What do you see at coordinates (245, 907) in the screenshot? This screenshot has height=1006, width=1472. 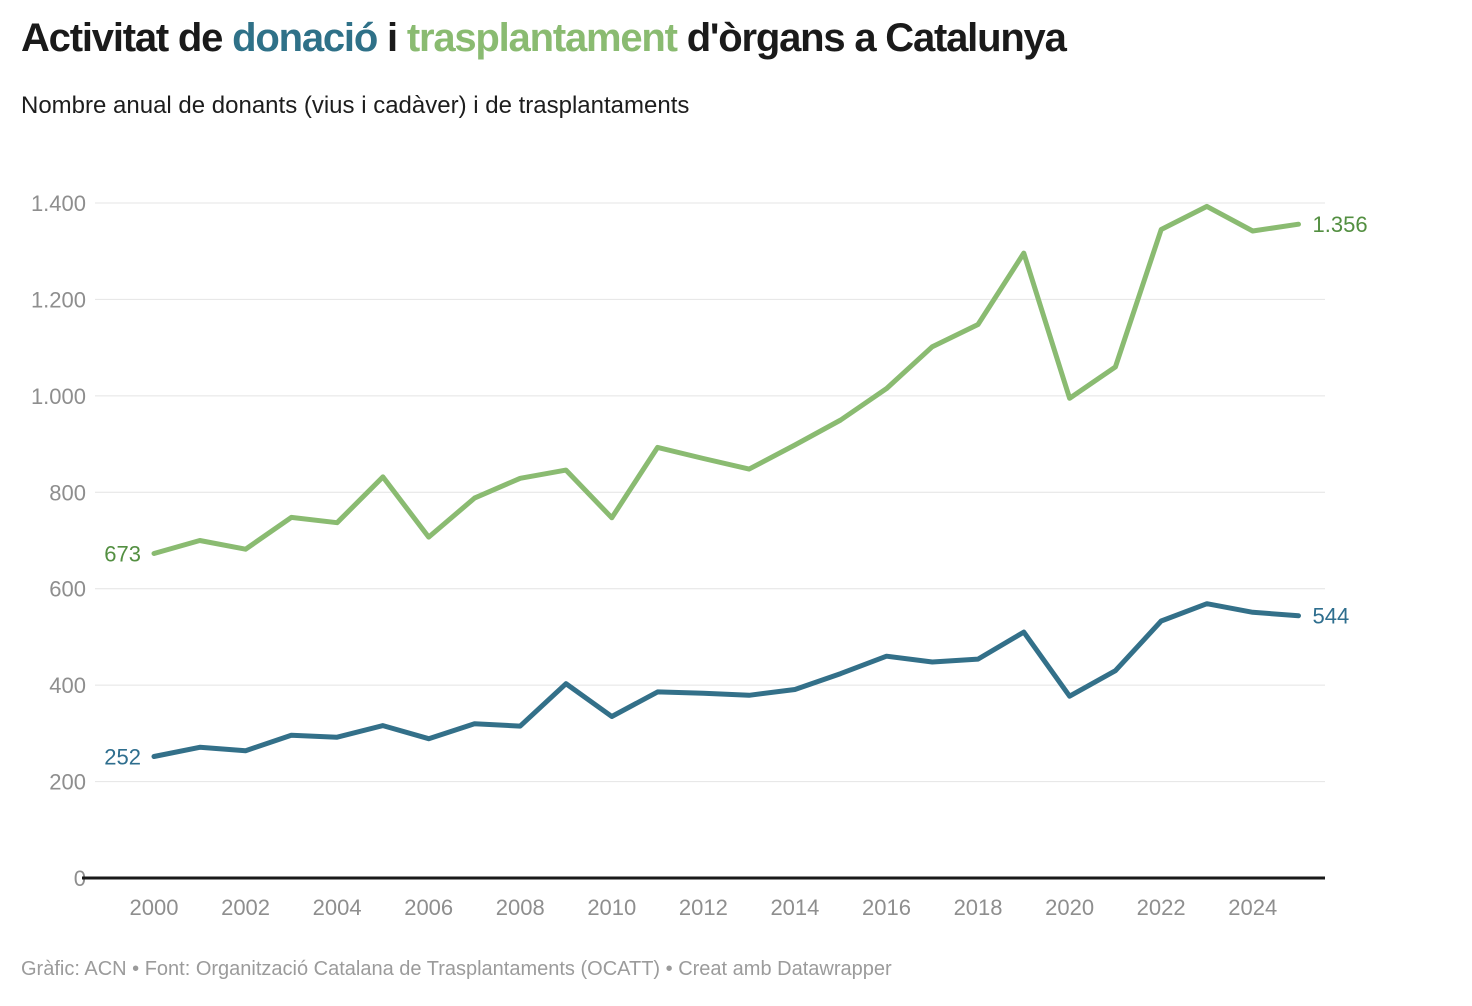 I see `x-tick-label-2002: 2002` at bounding box center [245, 907].